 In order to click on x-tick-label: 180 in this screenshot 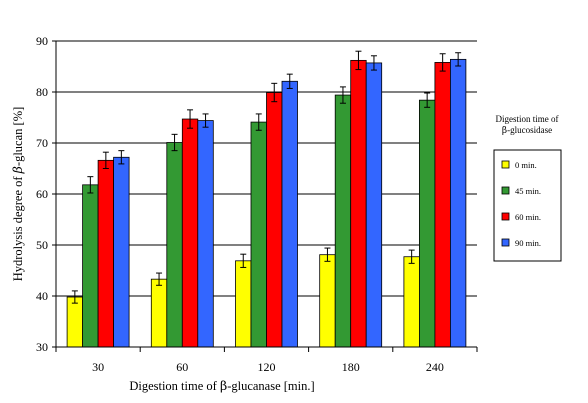, I will do `click(351, 367)`.